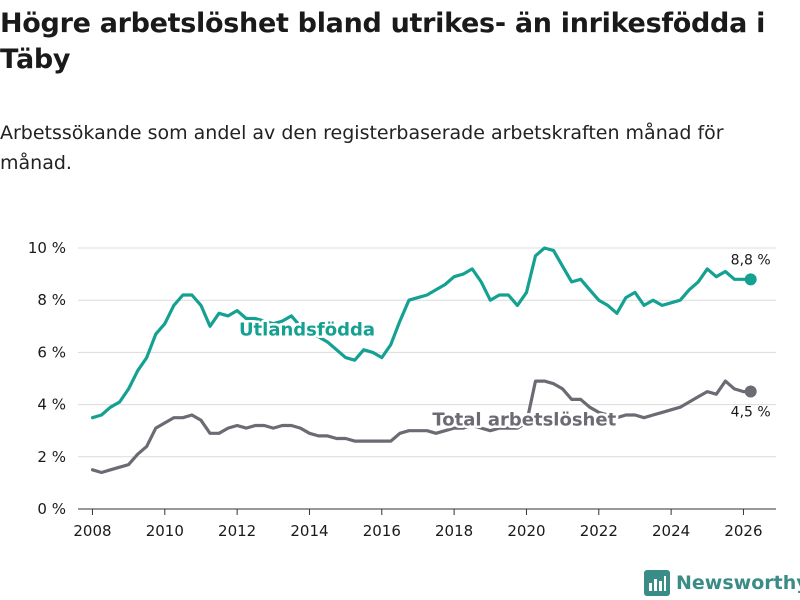  What do you see at coordinates (307, 329) in the screenshot?
I see `series-name-label: Utlandsfödda` at bounding box center [307, 329].